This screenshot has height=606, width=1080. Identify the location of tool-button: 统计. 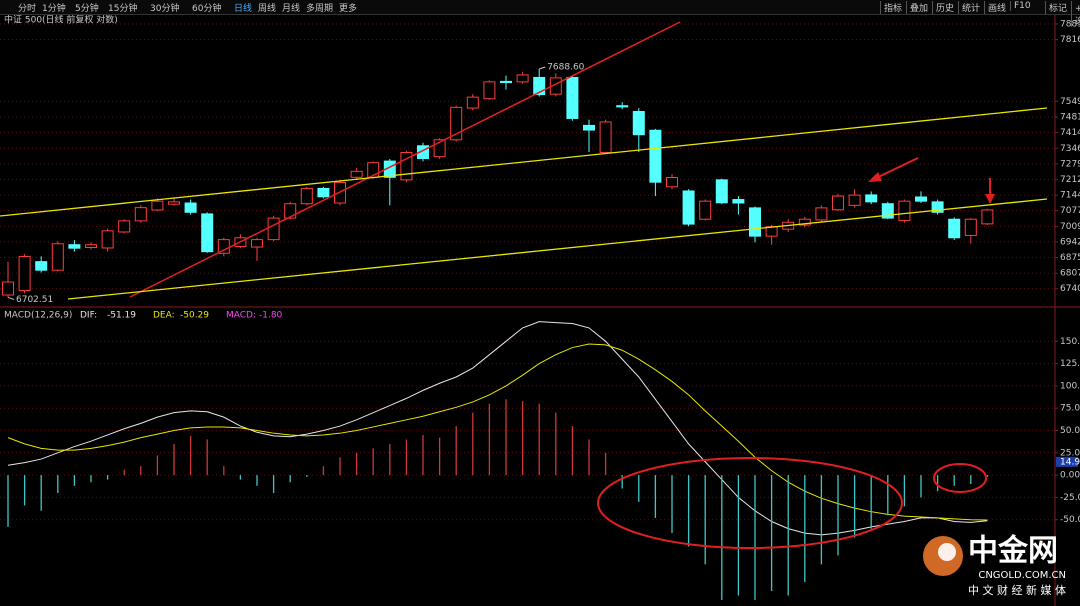
(970, 7).